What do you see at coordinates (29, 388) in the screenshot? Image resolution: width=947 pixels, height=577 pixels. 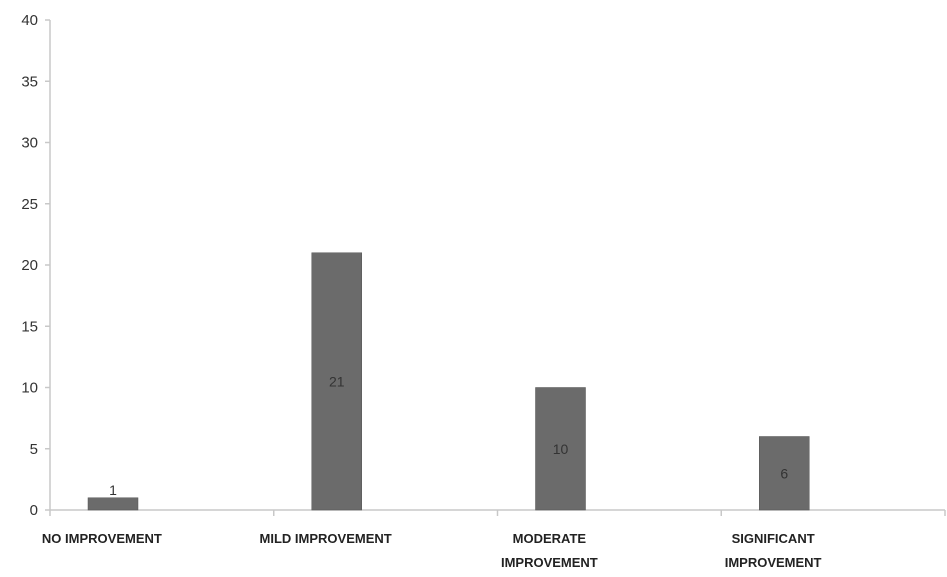 I see `y-tick-label: 10` at bounding box center [29, 388].